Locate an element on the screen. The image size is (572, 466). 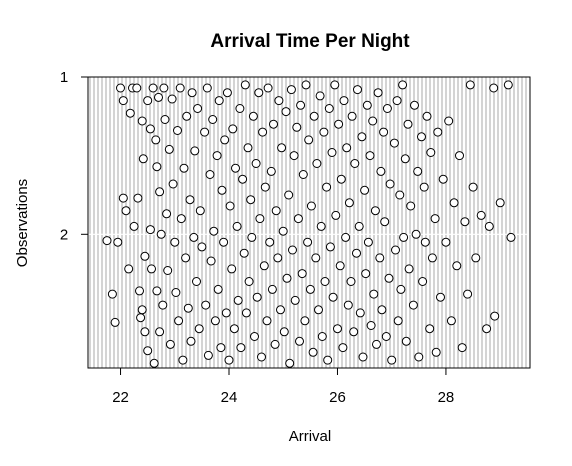
x-axis: 22 24 26 28 is located at coordinates (283, 387).